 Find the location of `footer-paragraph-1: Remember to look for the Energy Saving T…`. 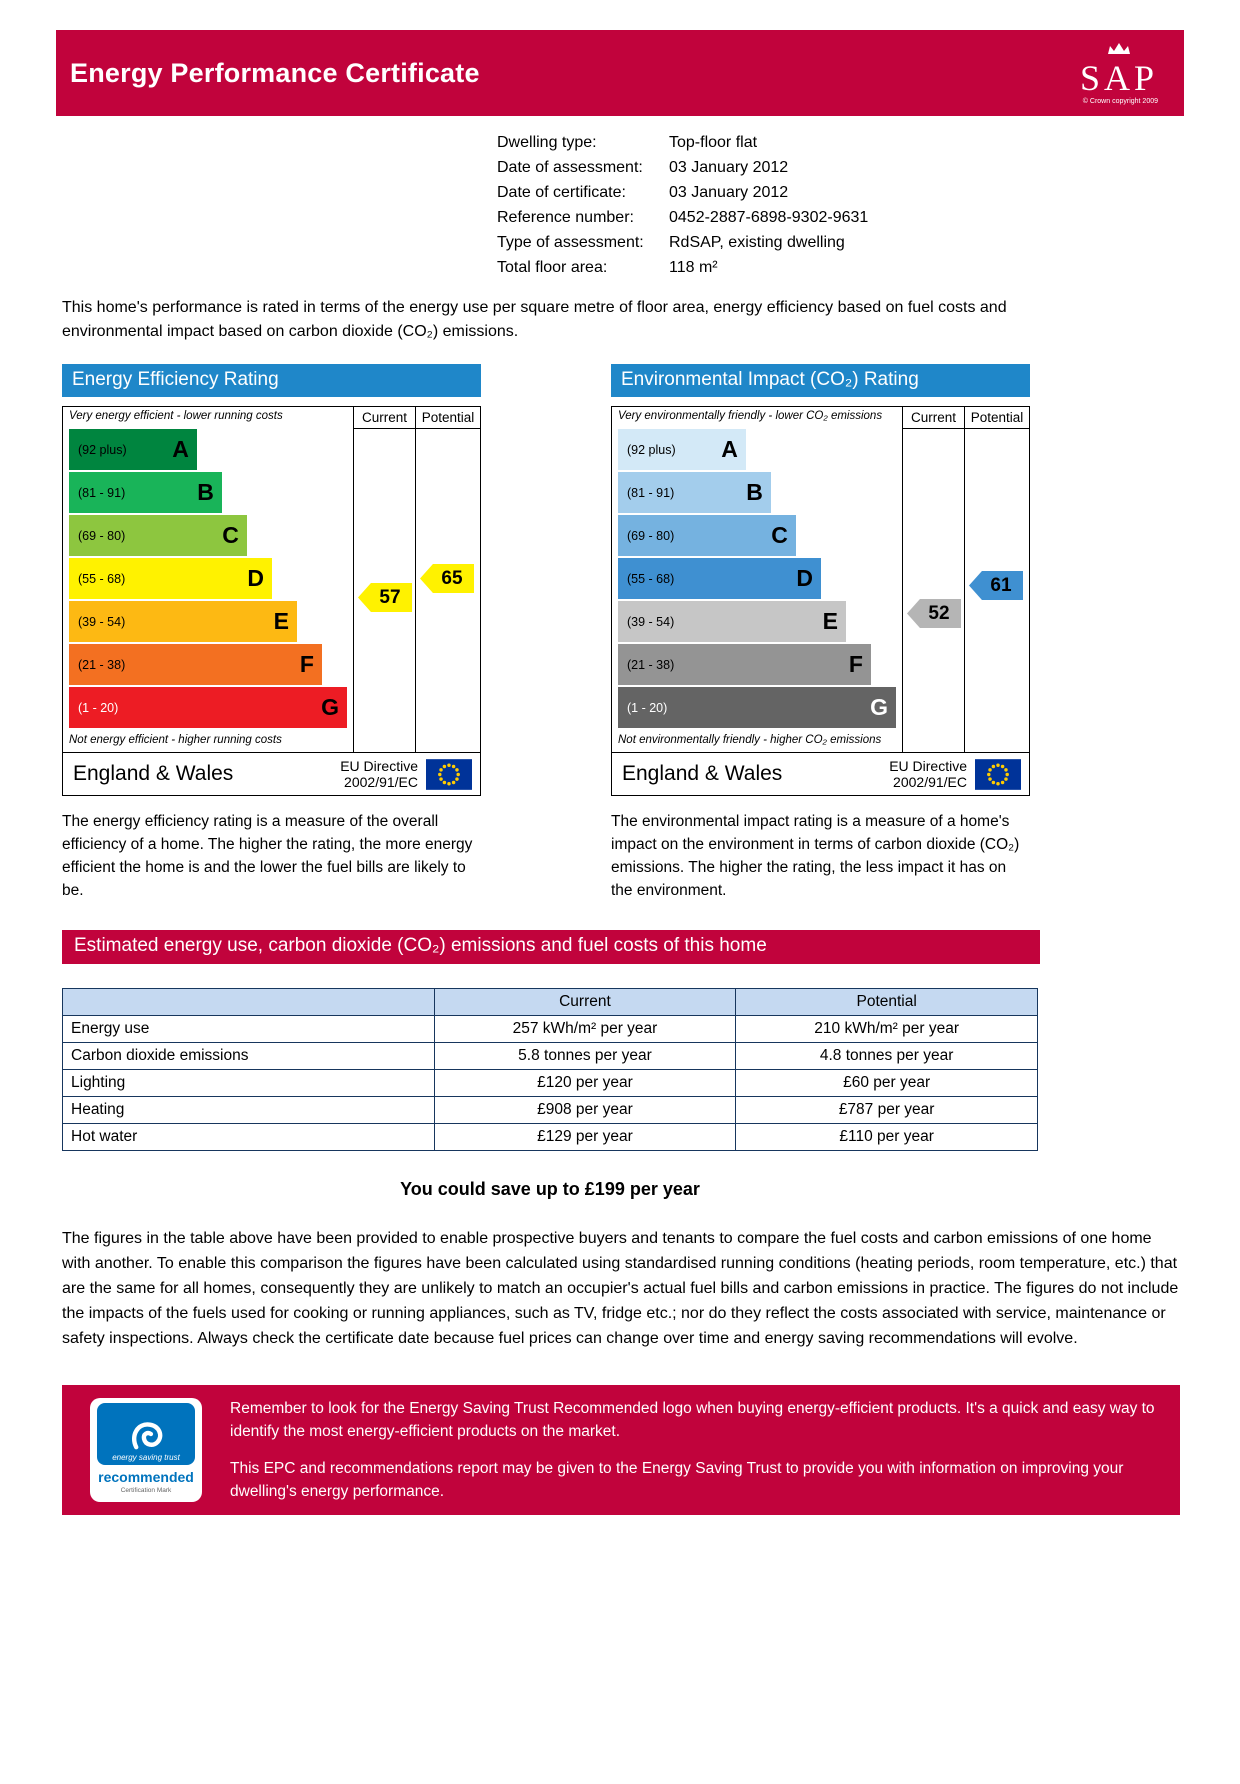

footer-paragraph-1: Remember to look for the Energy Saving T… is located at coordinates (692, 1420).